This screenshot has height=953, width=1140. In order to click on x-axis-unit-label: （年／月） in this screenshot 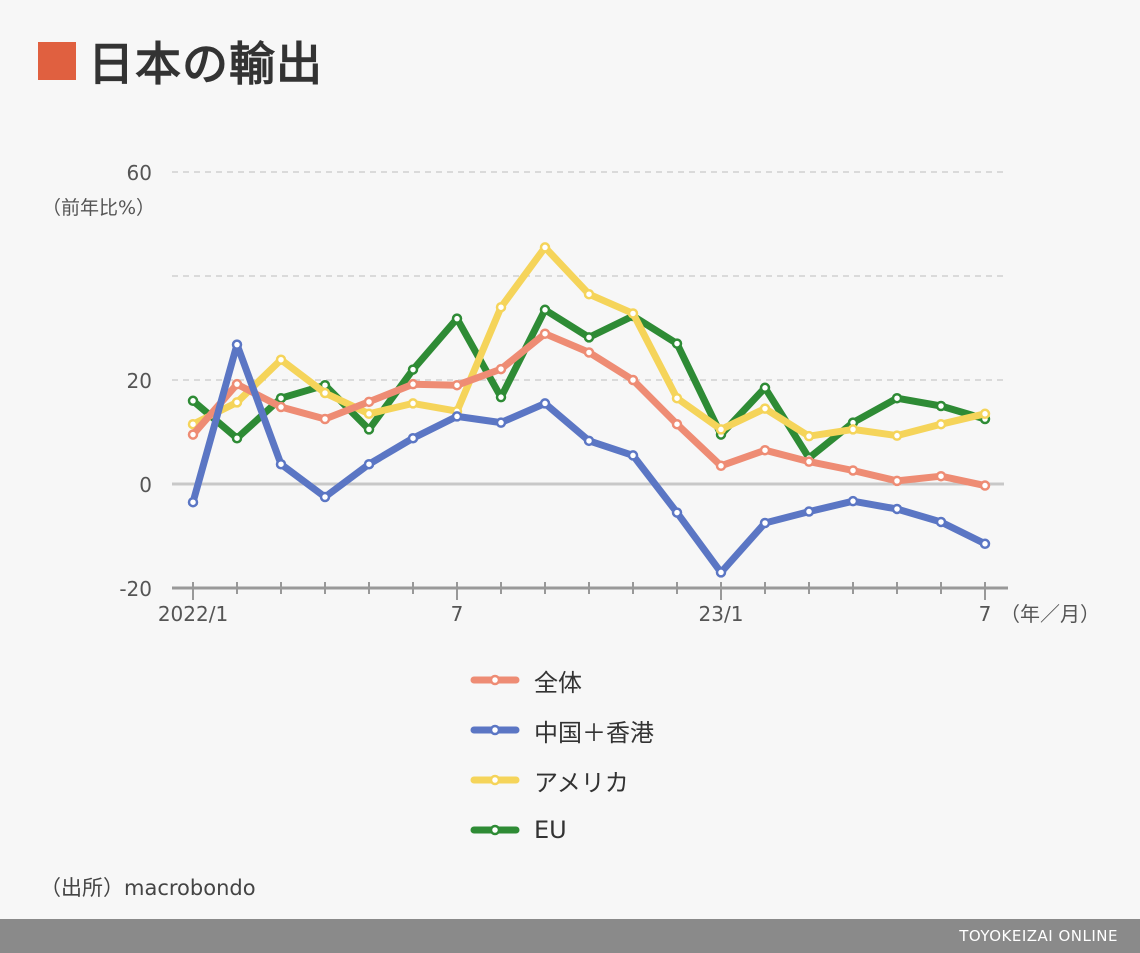, I will do `click(1050, 614)`.